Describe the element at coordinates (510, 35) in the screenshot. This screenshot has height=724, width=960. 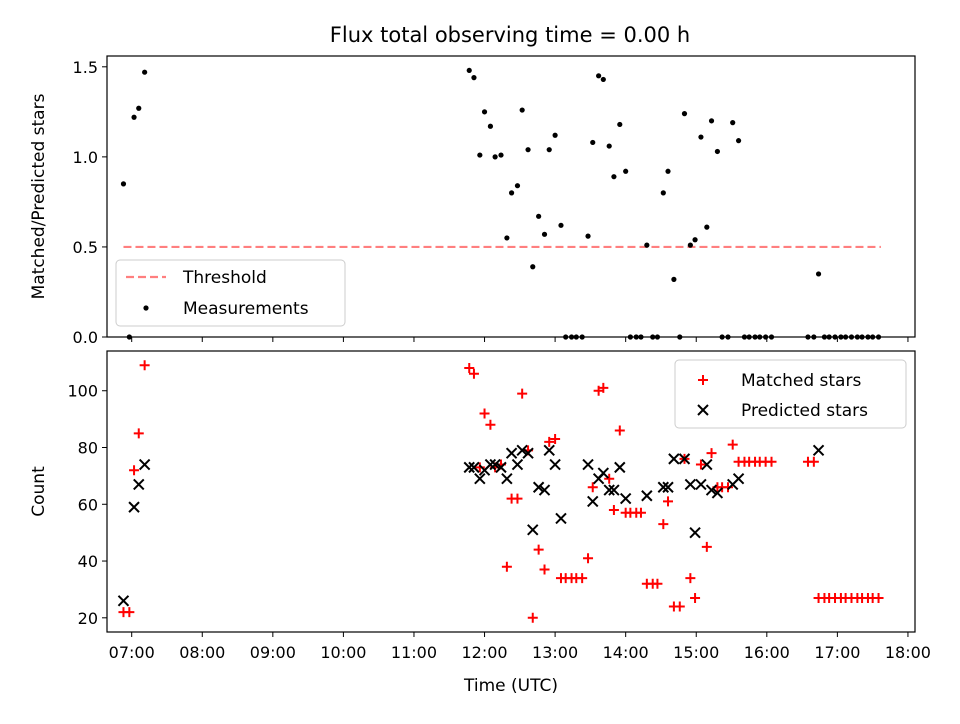
I see `chart-title: Flux total observing time = 0.00 h` at that location.